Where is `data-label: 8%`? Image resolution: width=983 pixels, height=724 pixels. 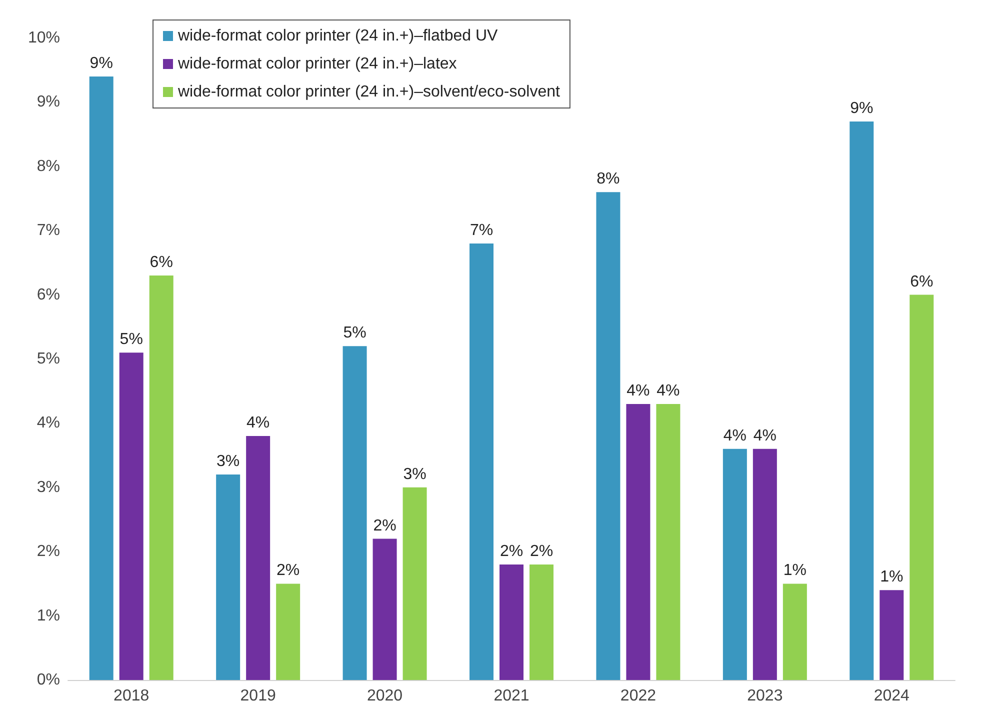 data-label: 8% is located at coordinates (608, 179).